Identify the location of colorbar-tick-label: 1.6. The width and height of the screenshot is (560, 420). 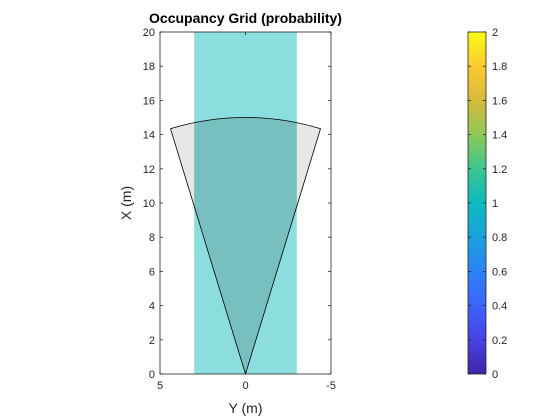
(499, 101).